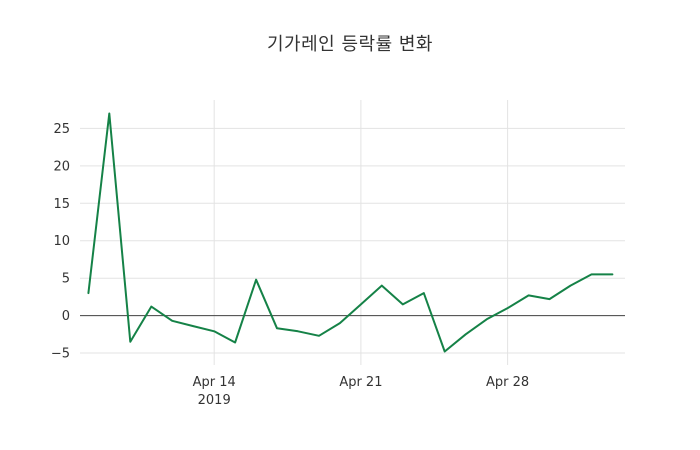 Image resolution: width=700 pixels, height=450 pixels. Describe the element at coordinates (214, 400) in the screenshot. I see `x-tick-sublabel: 2019` at that location.